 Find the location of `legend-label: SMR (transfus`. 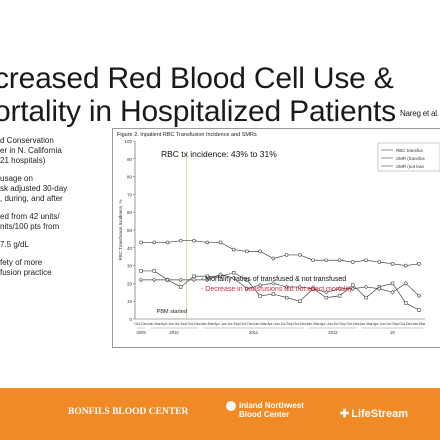

legend-label: SMR (transfus is located at coordinates (411, 158).